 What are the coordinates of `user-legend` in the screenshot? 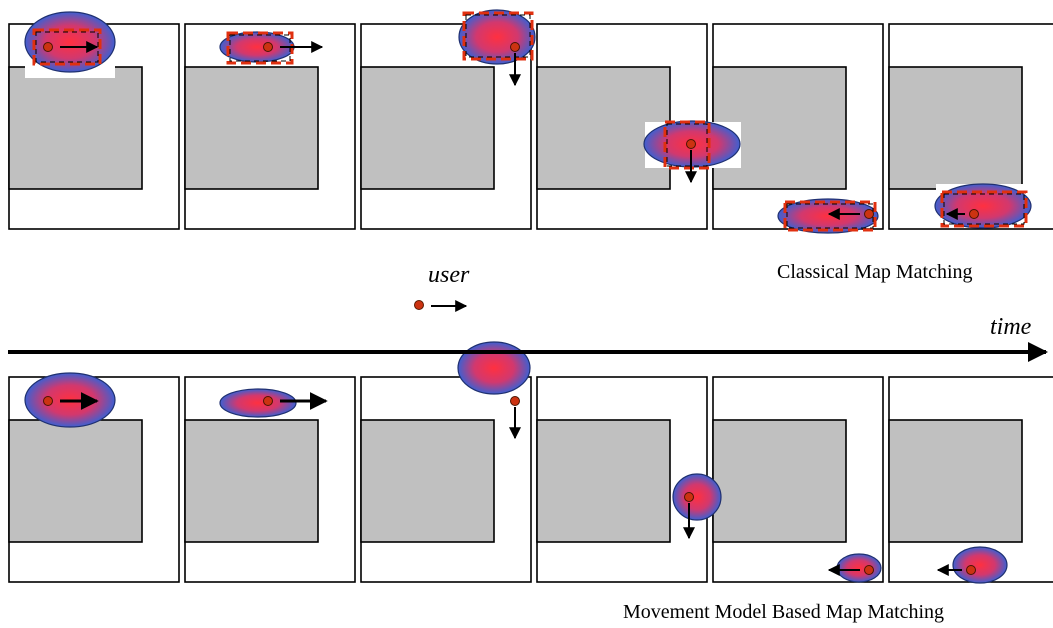 It's located at (441, 306).